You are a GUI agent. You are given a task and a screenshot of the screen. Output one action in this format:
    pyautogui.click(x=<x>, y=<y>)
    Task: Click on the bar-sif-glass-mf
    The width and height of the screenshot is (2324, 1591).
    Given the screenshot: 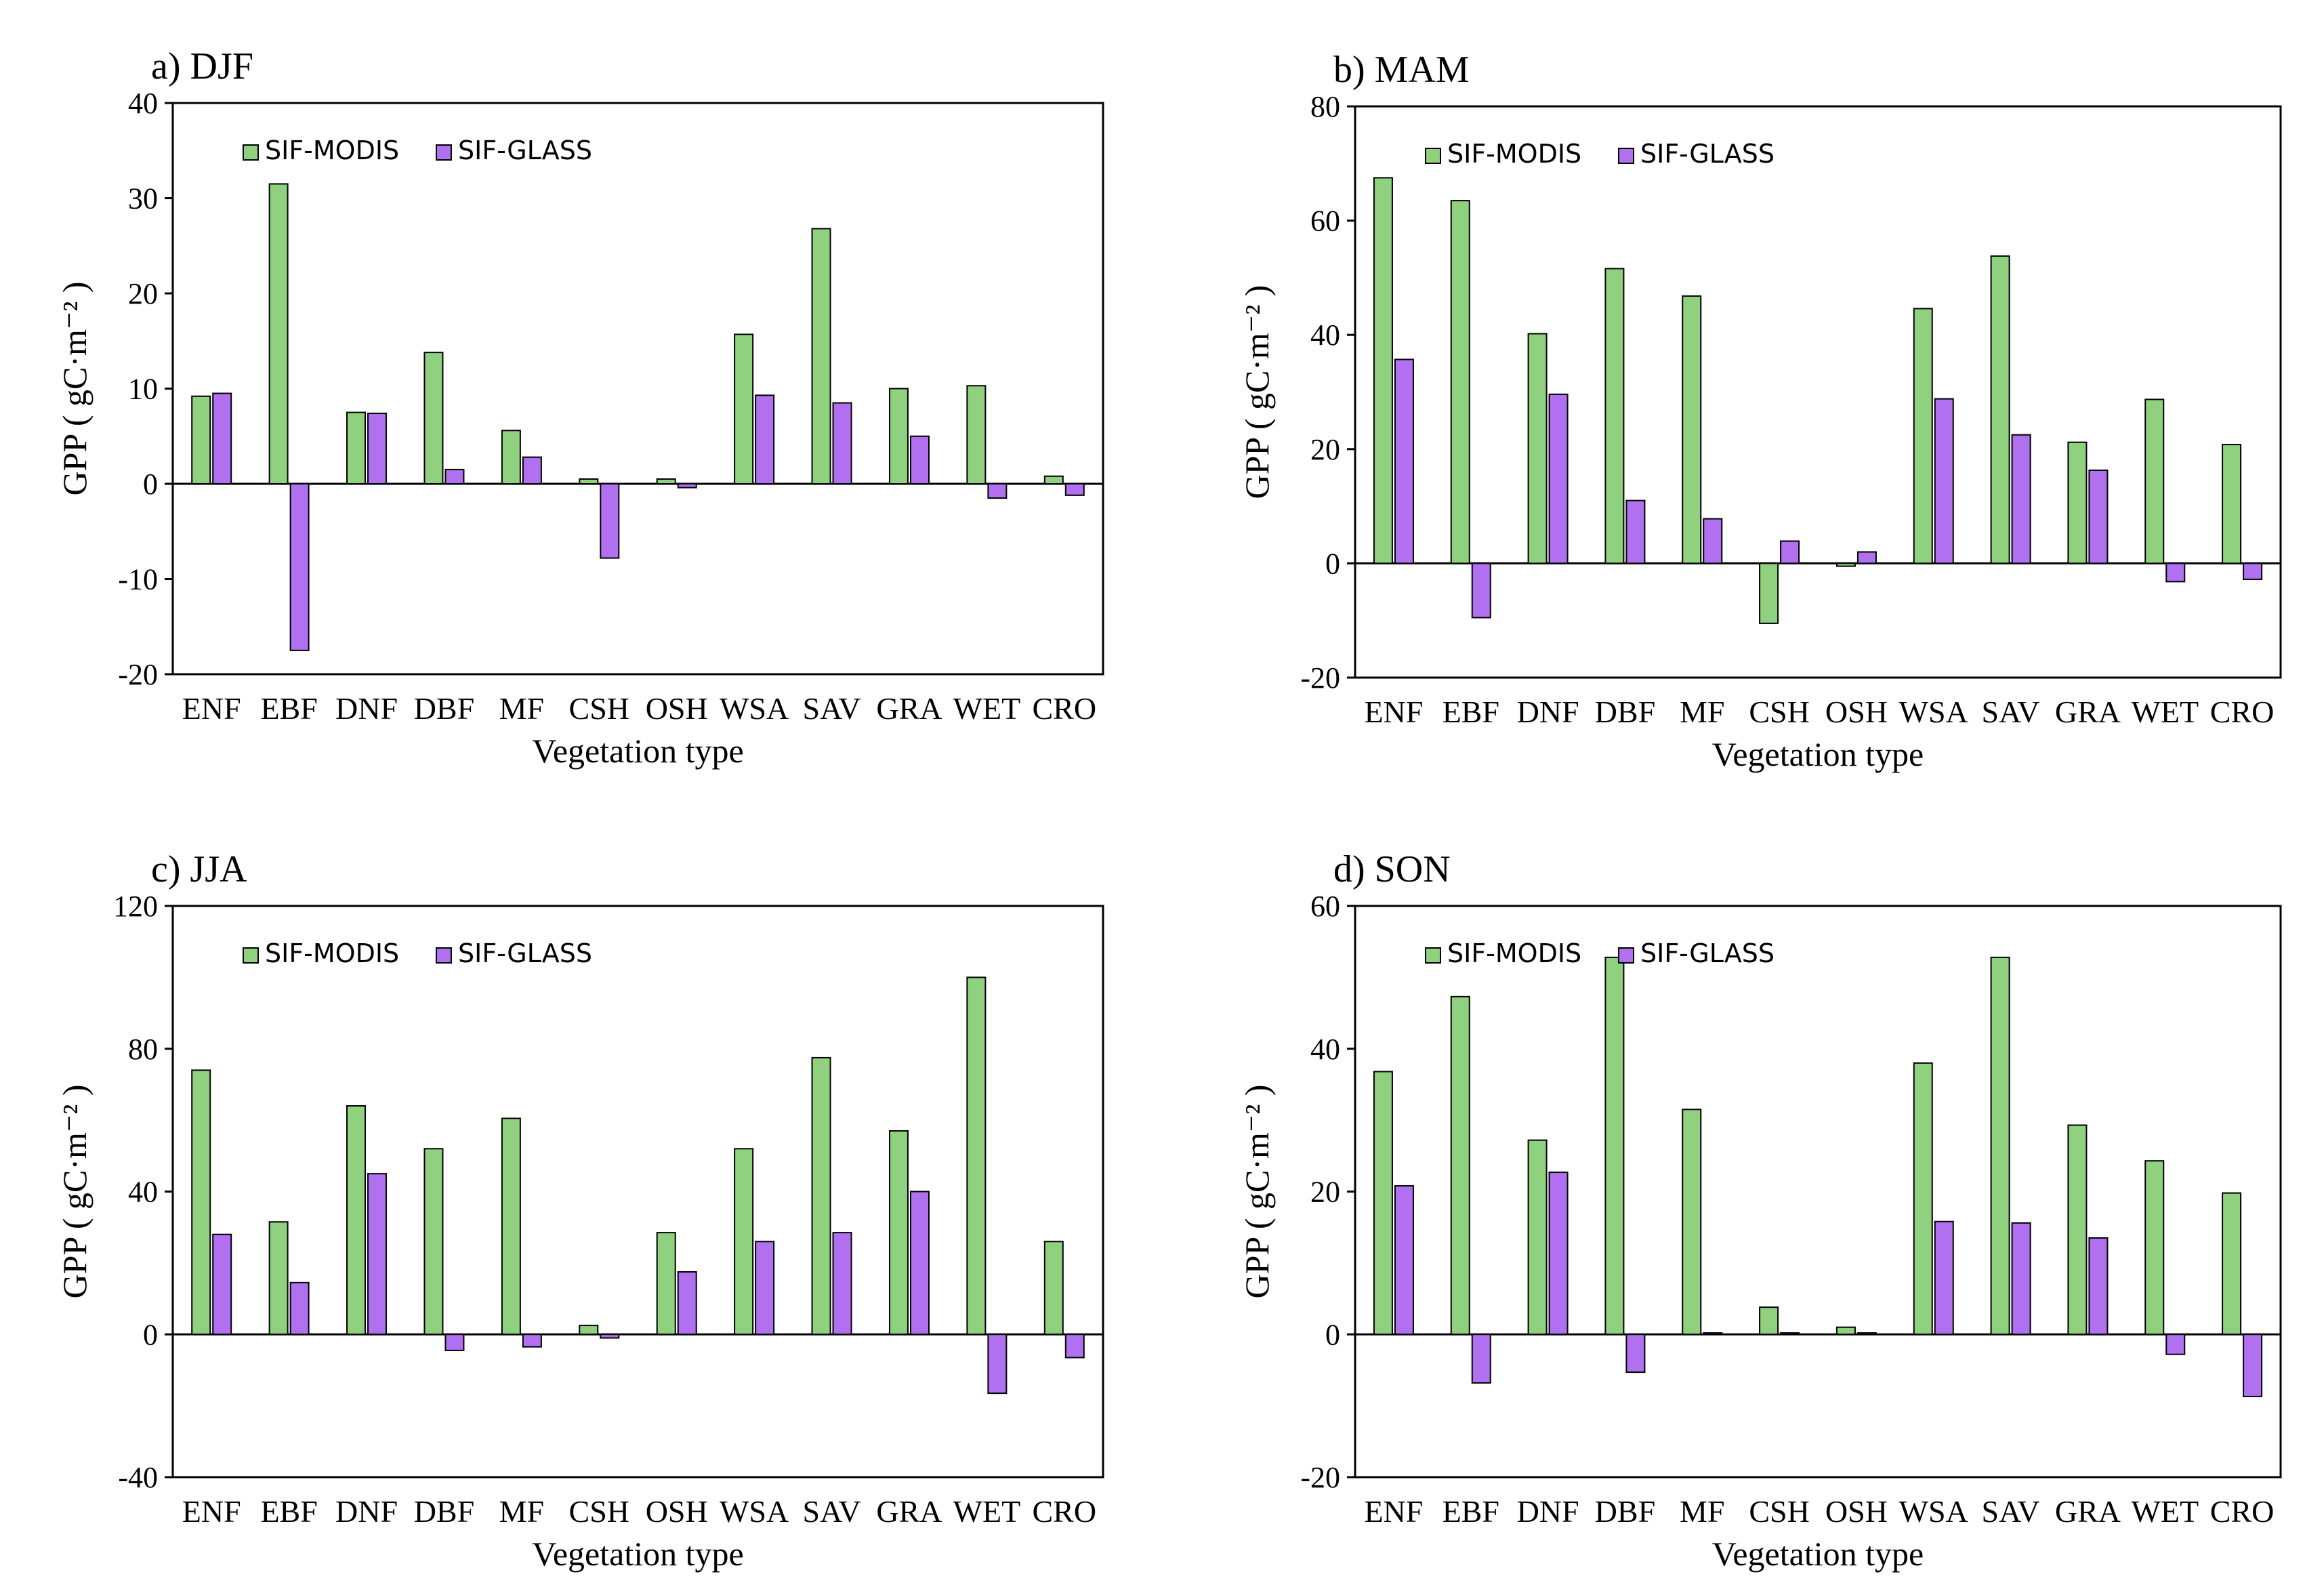 What is the action you would take?
    pyautogui.click(x=1713, y=1334)
    